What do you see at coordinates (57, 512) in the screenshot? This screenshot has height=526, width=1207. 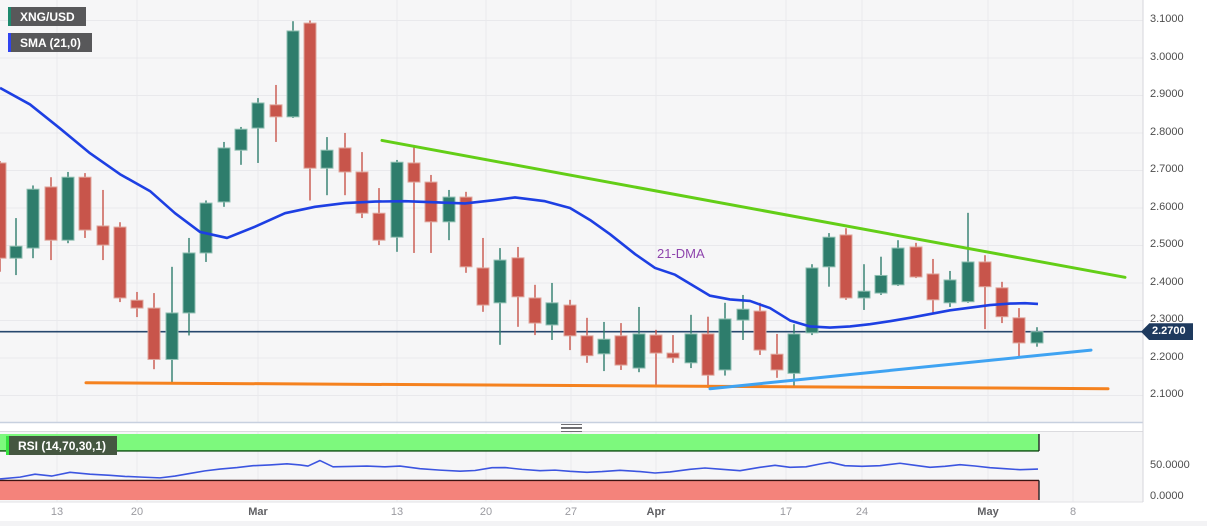 I see `date-axis-label: 13` at bounding box center [57, 512].